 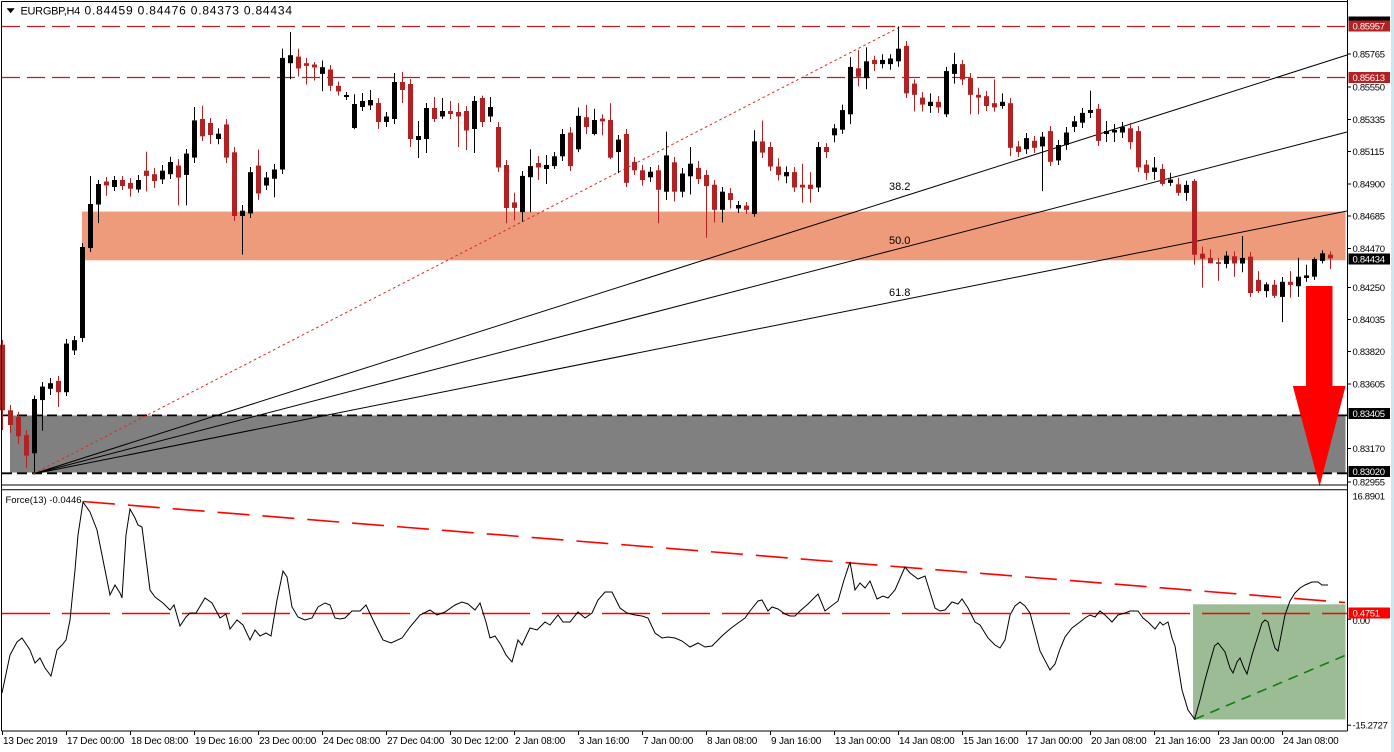 What do you see at coordinates (1369, 78) in the screenshot?
I see `svg-text: 0.85613` at bounding box center [1369, 78].